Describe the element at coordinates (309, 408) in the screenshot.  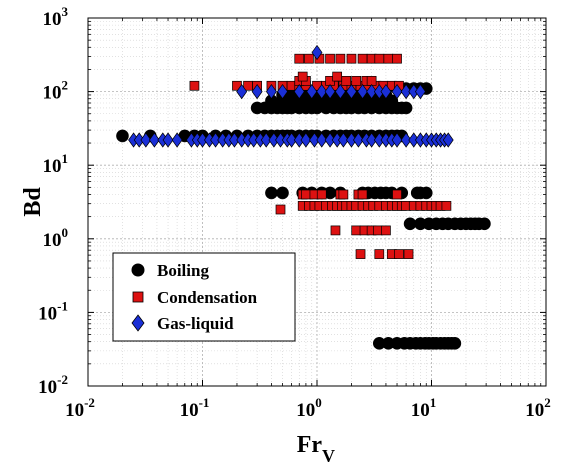
I see `x-tick-label: 10⁰` at that location.